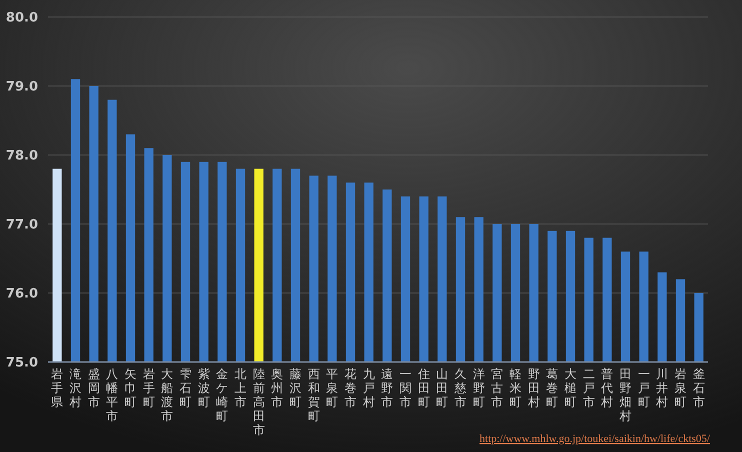 Image resolution: width=742 pixels, height=452 pixels. I want to click on y-tick-label: 78.0, so click(22, 156).